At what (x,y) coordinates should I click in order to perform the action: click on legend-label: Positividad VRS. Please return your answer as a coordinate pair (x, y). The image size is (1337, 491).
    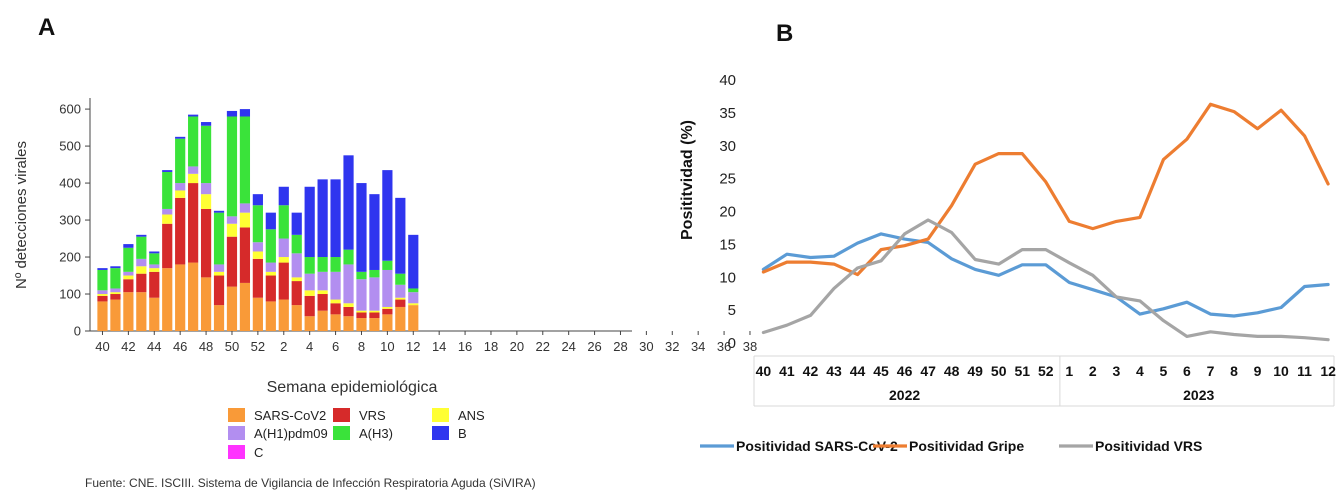
    Looking at the image, I should click on (1148, 446).